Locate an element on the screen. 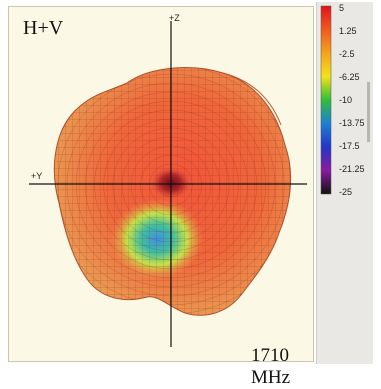 The width and height of the screenshot is (381, 389). z-axis-label: +Z is located at coordinates (174, 18).